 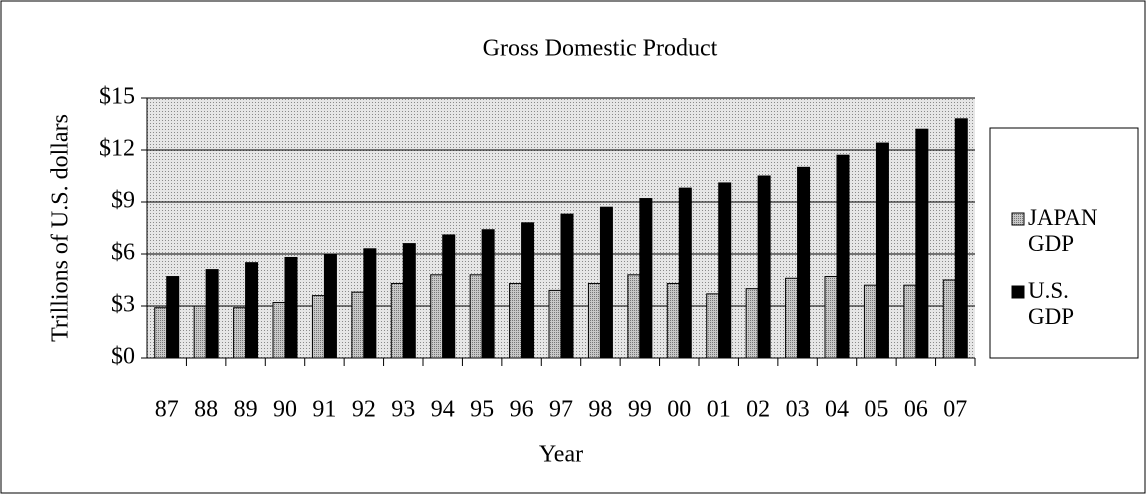 I want to click on x-tick-label: 88, so click(x=206, y=410).